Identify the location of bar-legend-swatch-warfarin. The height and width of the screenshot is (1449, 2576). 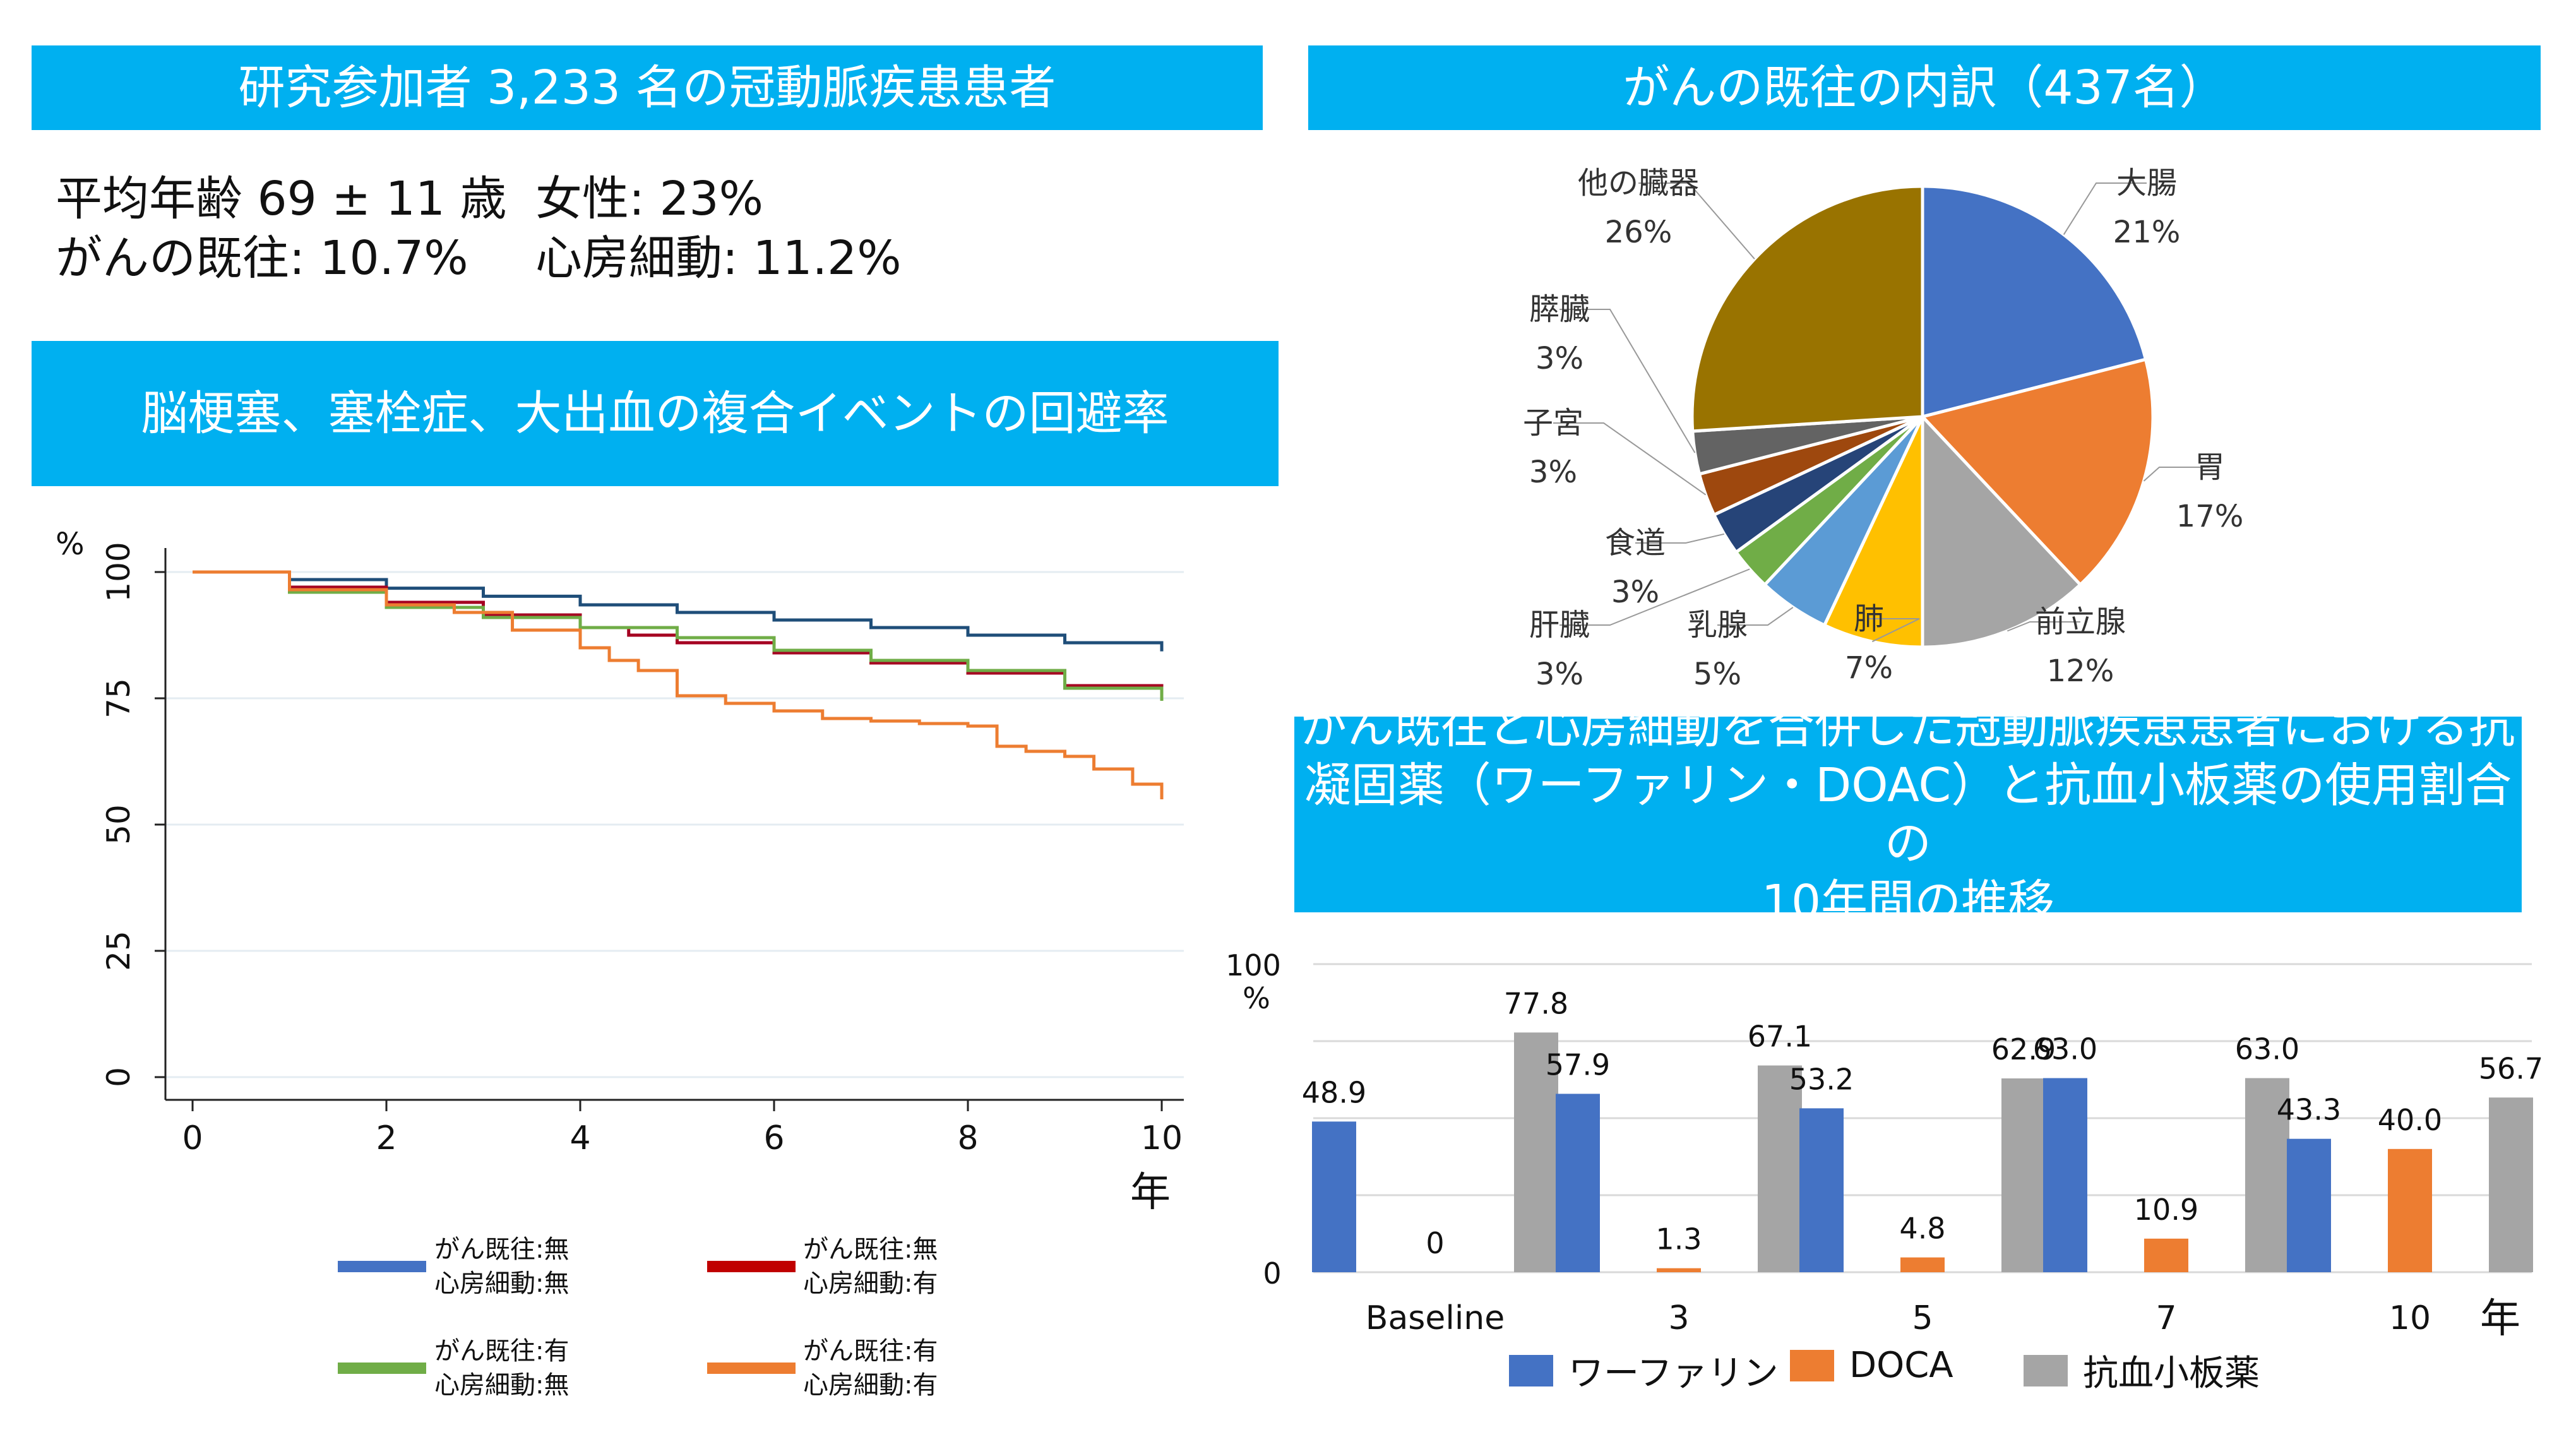
(1531, 1370).